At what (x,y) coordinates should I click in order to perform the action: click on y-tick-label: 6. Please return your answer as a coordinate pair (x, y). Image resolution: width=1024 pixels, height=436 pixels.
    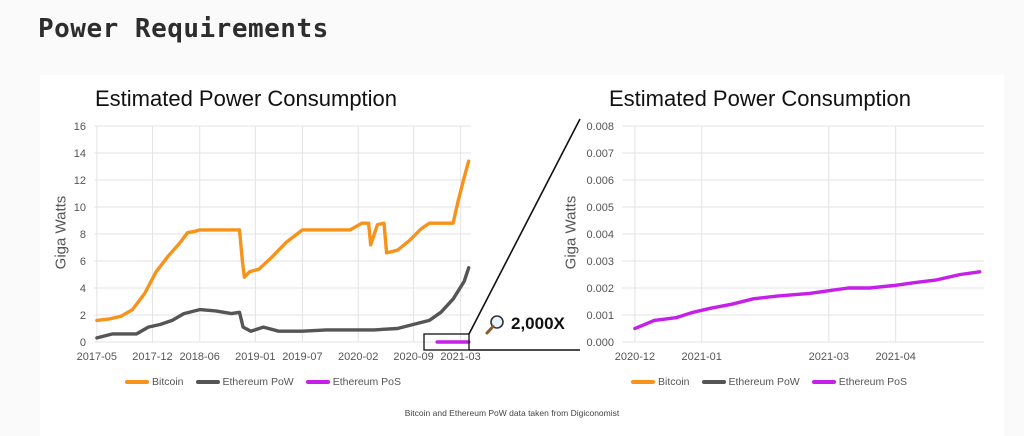
    Looking at the image, I should click on (83, 262).